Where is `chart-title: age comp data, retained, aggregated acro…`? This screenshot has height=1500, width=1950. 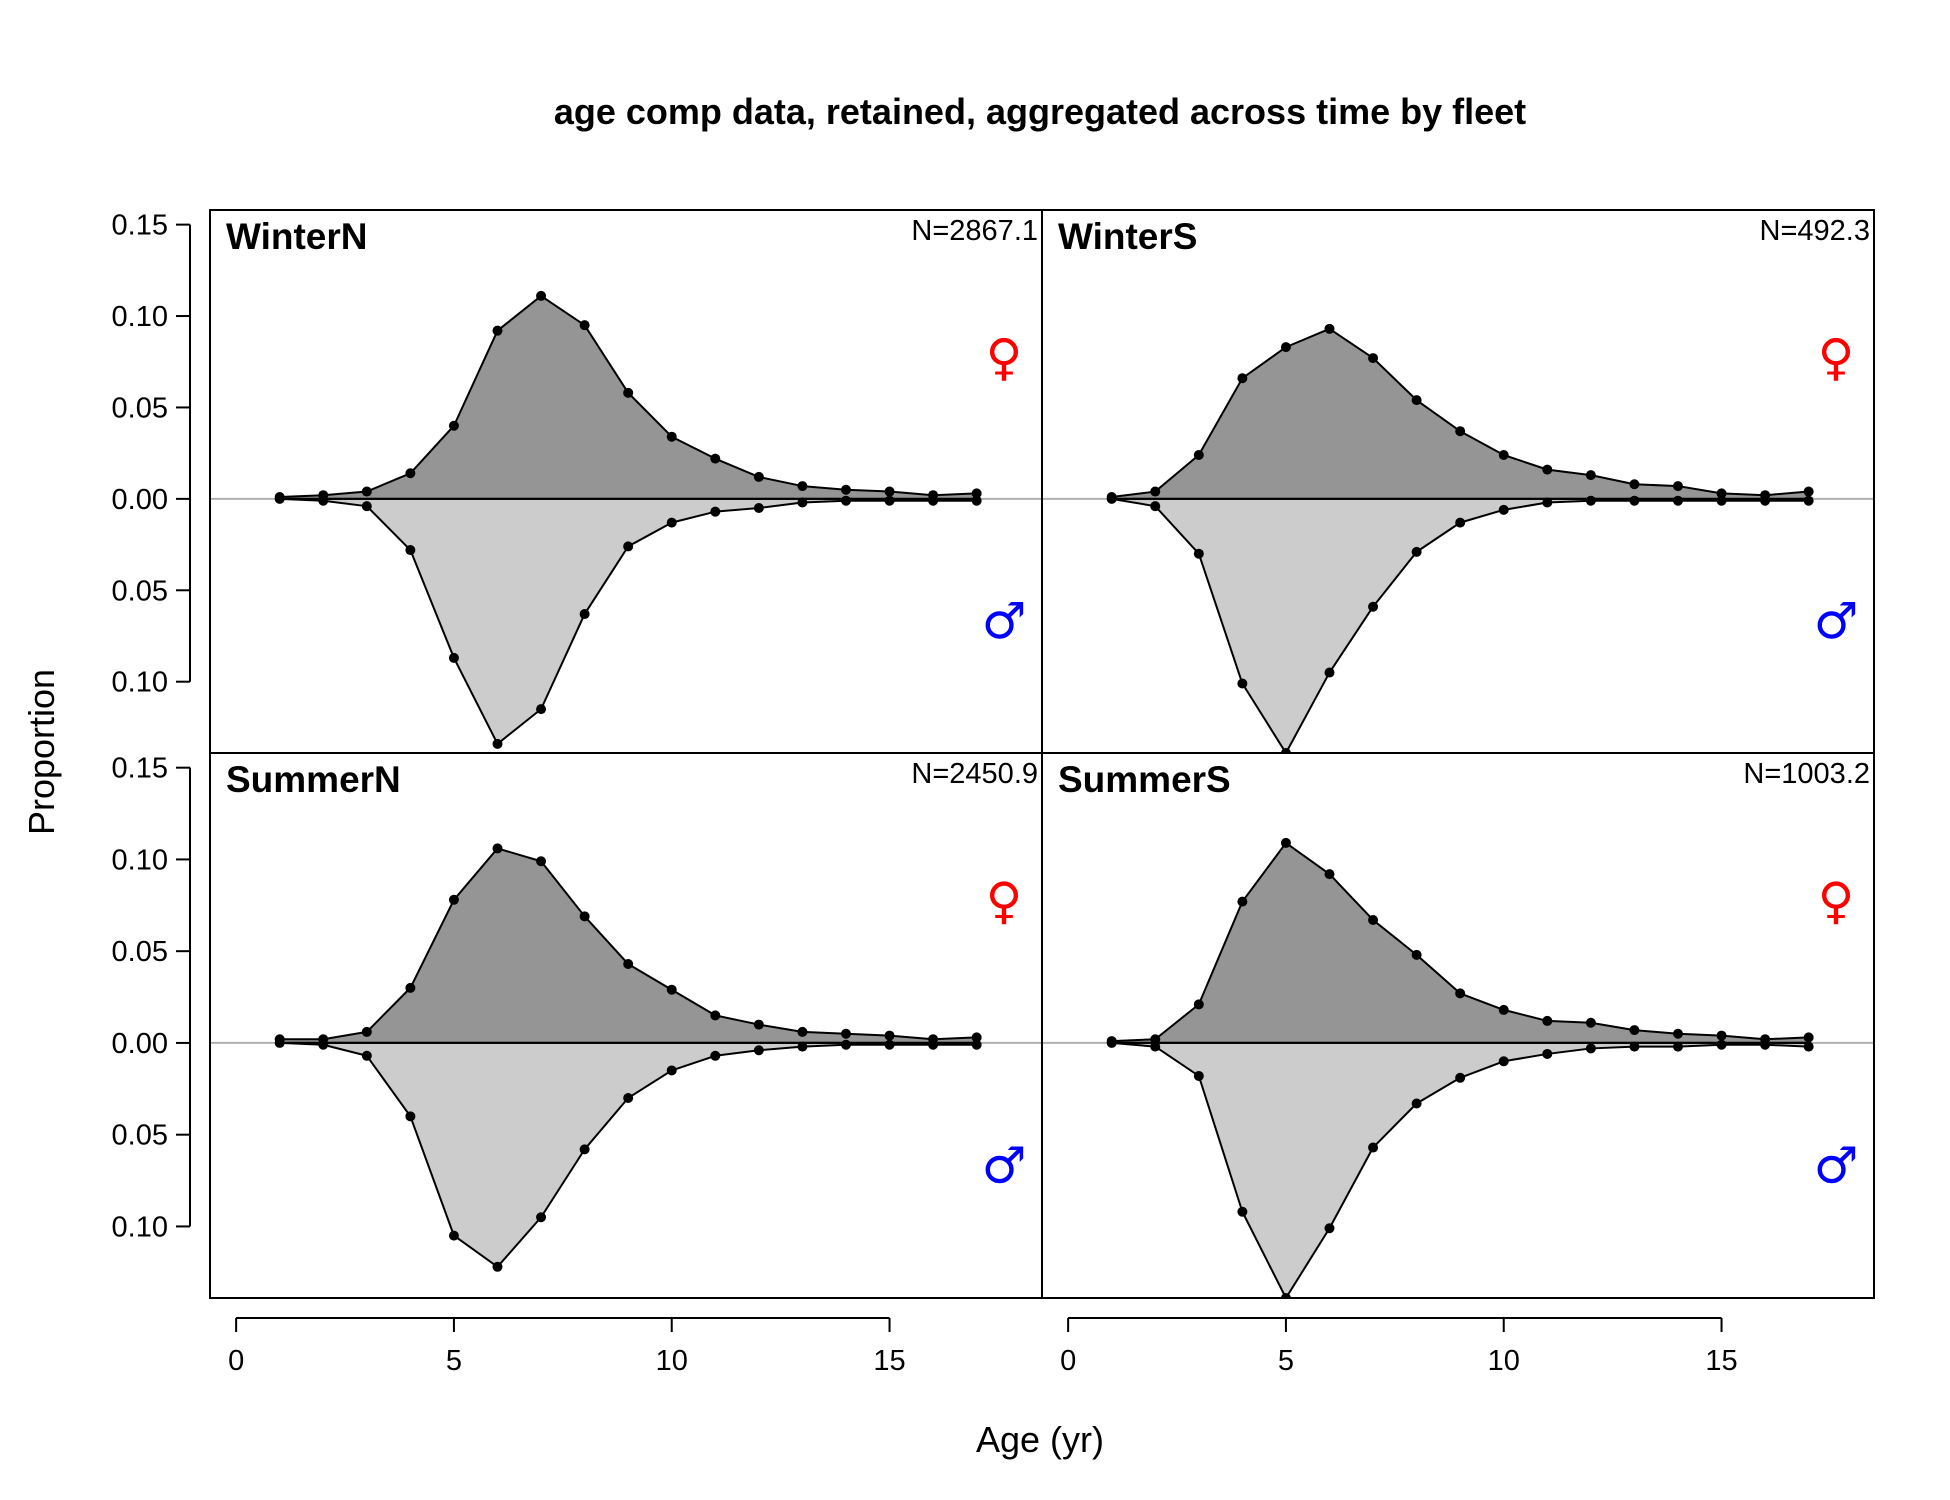 chart-title: age comp data, retained, aggregated acro… is located at coordinates (1040, 111).